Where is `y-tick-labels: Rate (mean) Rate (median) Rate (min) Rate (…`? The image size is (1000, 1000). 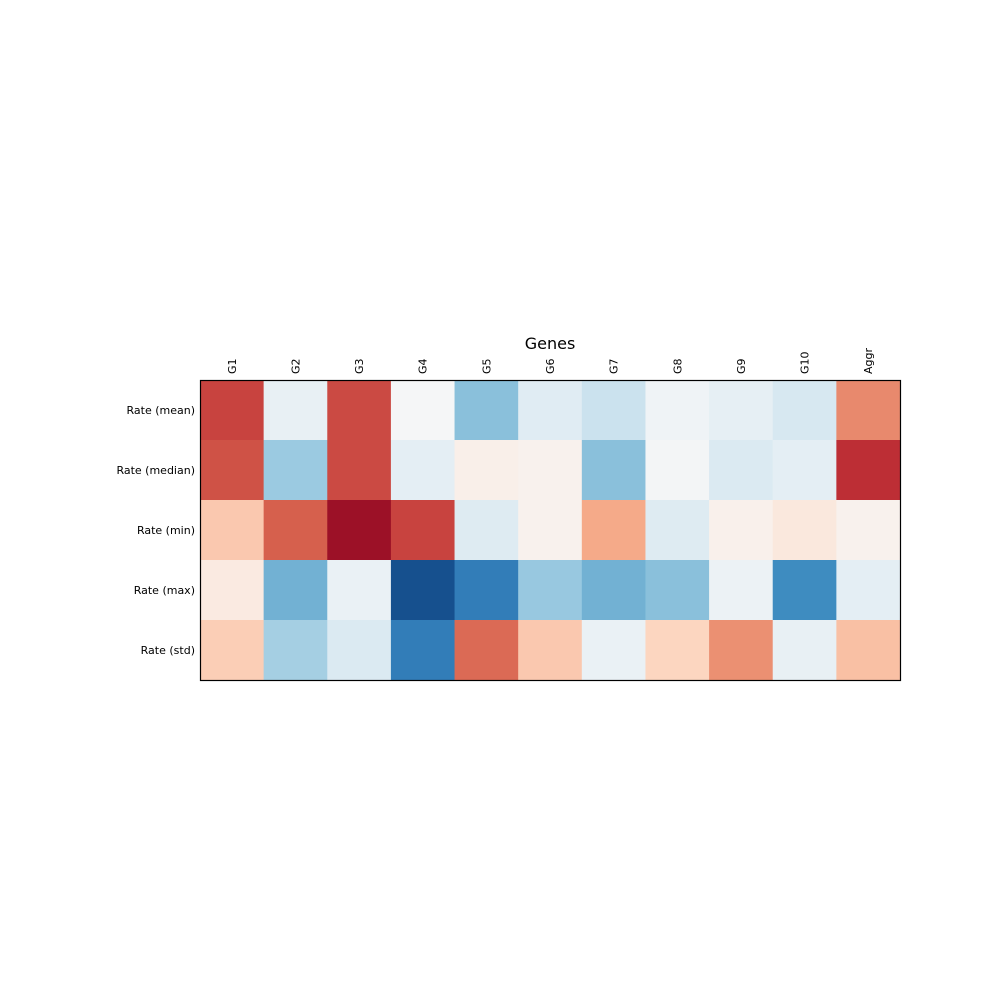
y-tick-labels: Rate (mean) Rate (median) Rate (min) Rate (… is located at coordinates (155, 530).